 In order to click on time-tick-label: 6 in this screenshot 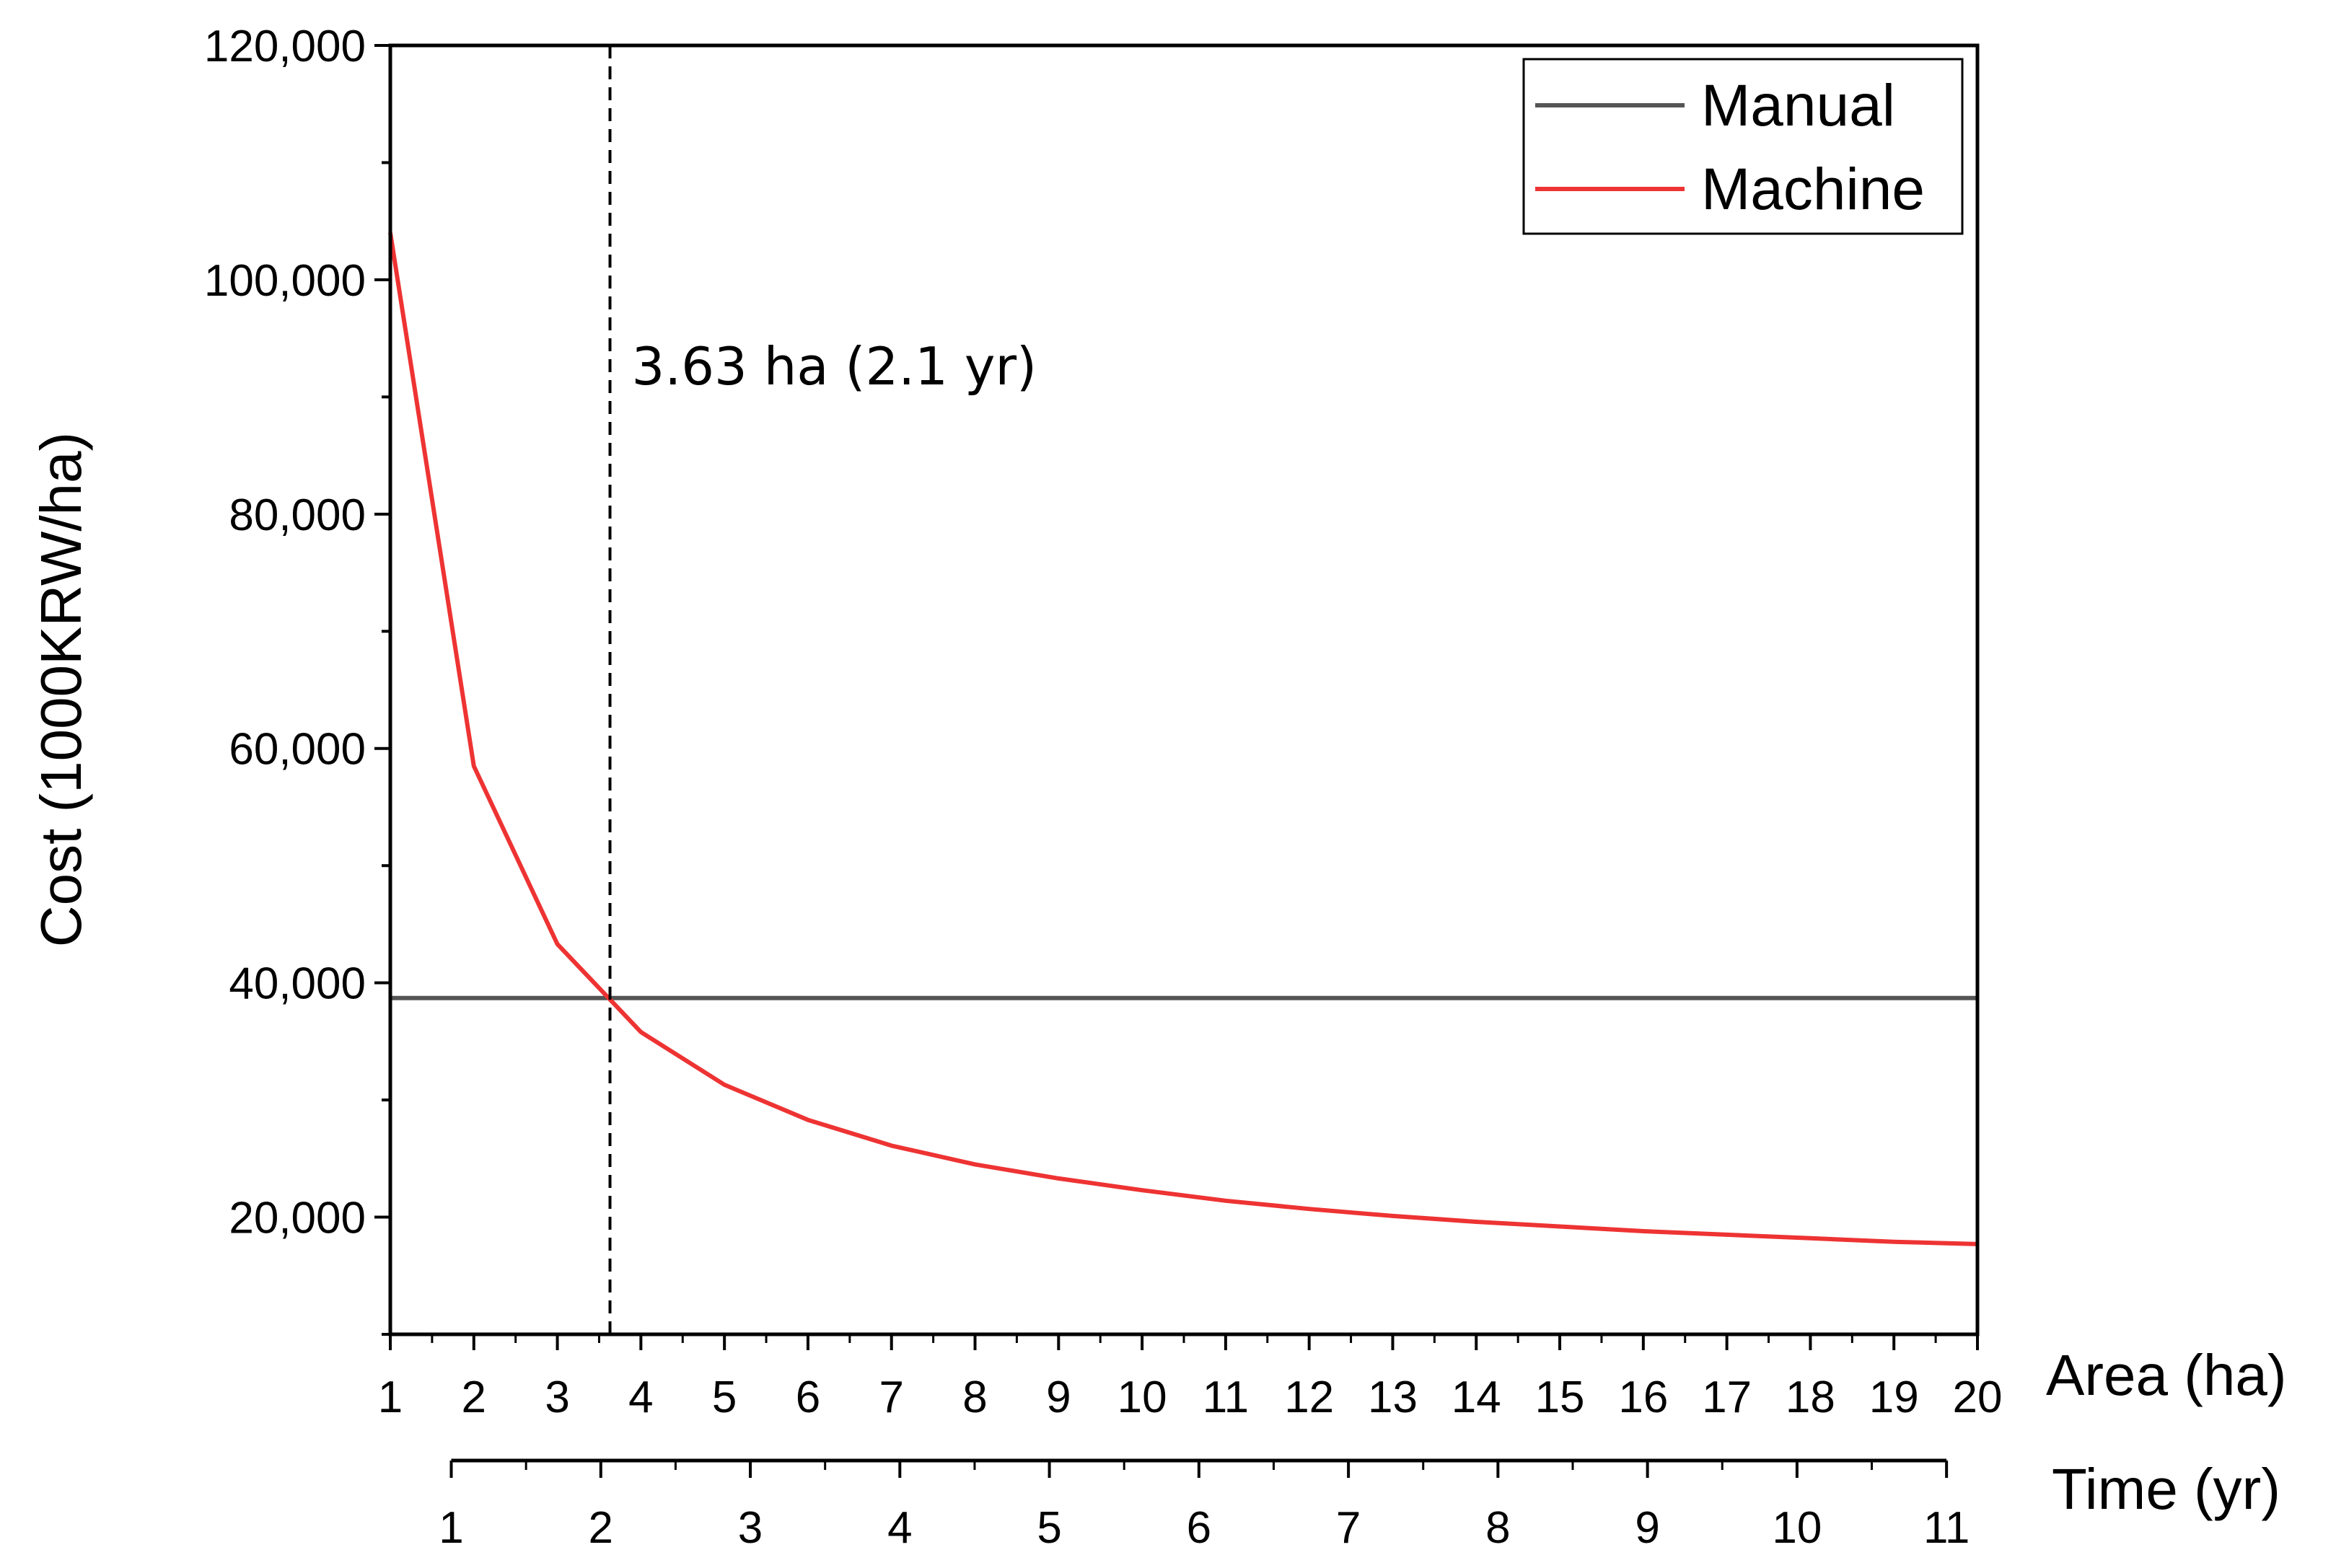, I will do `click(1199, 1528)`.